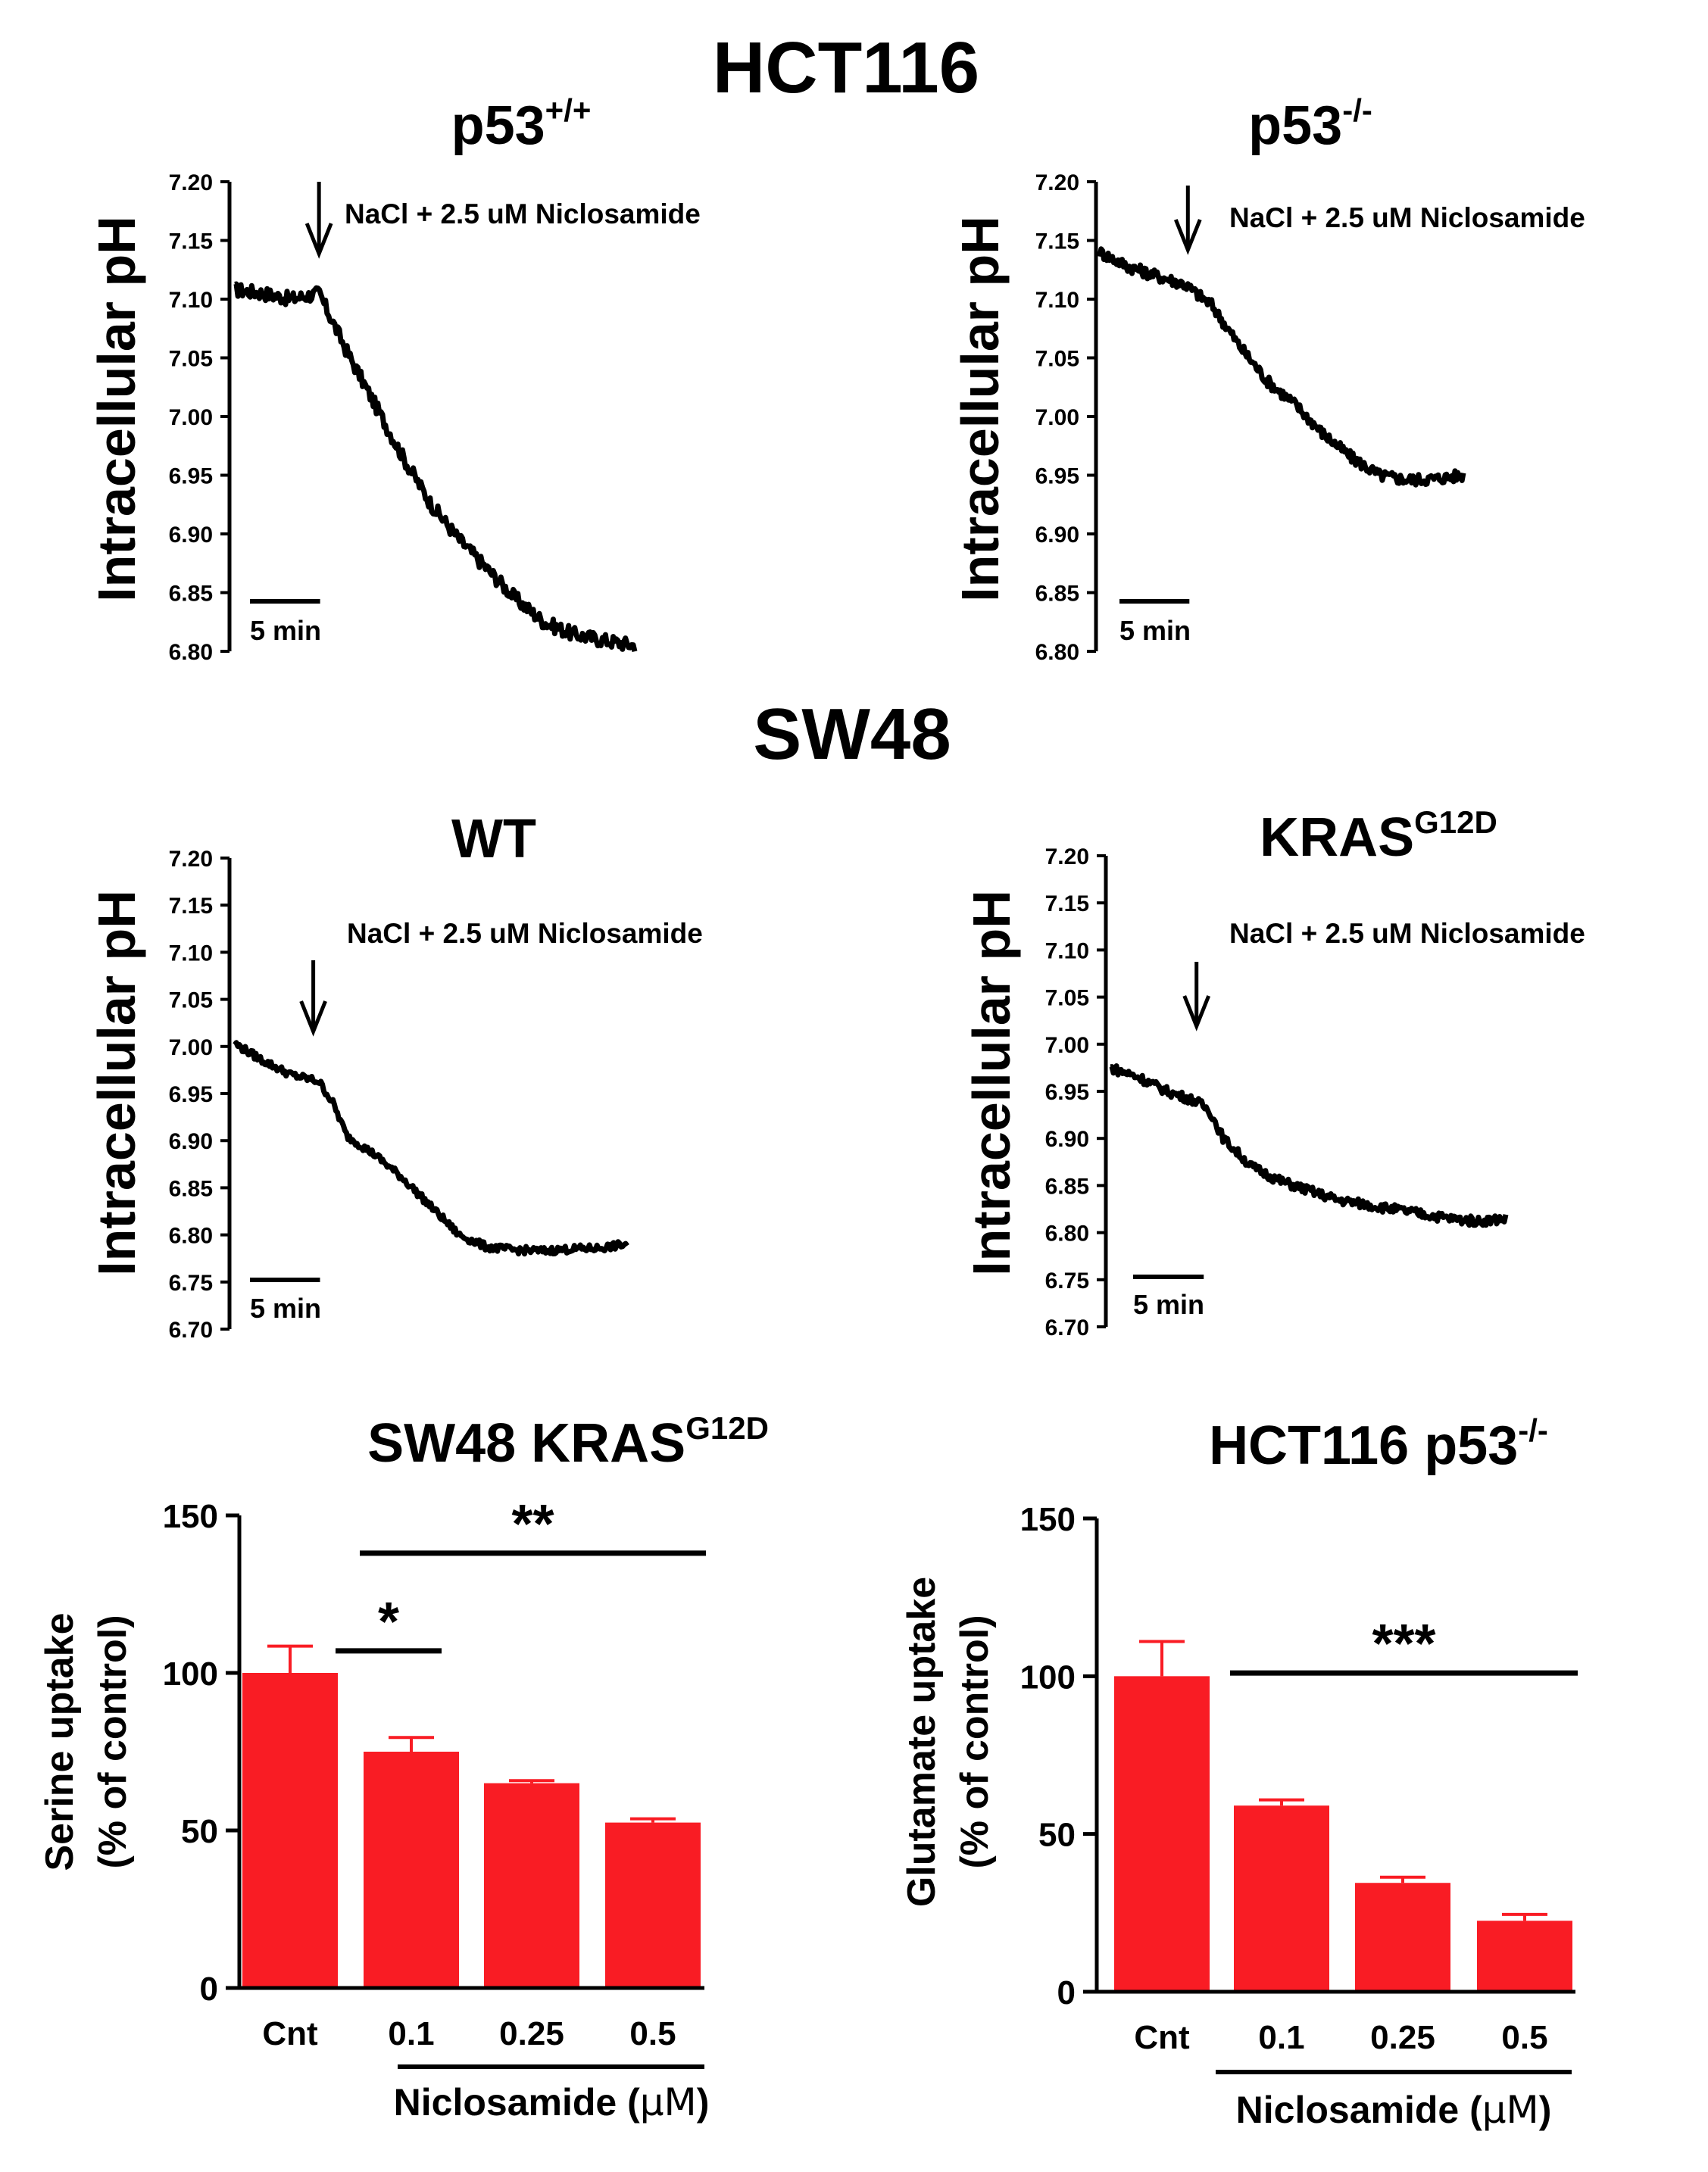 The width and height of the screenshot is (1708, 2172). I want to click on section-title-sw48: SW48, so click(852, 734).